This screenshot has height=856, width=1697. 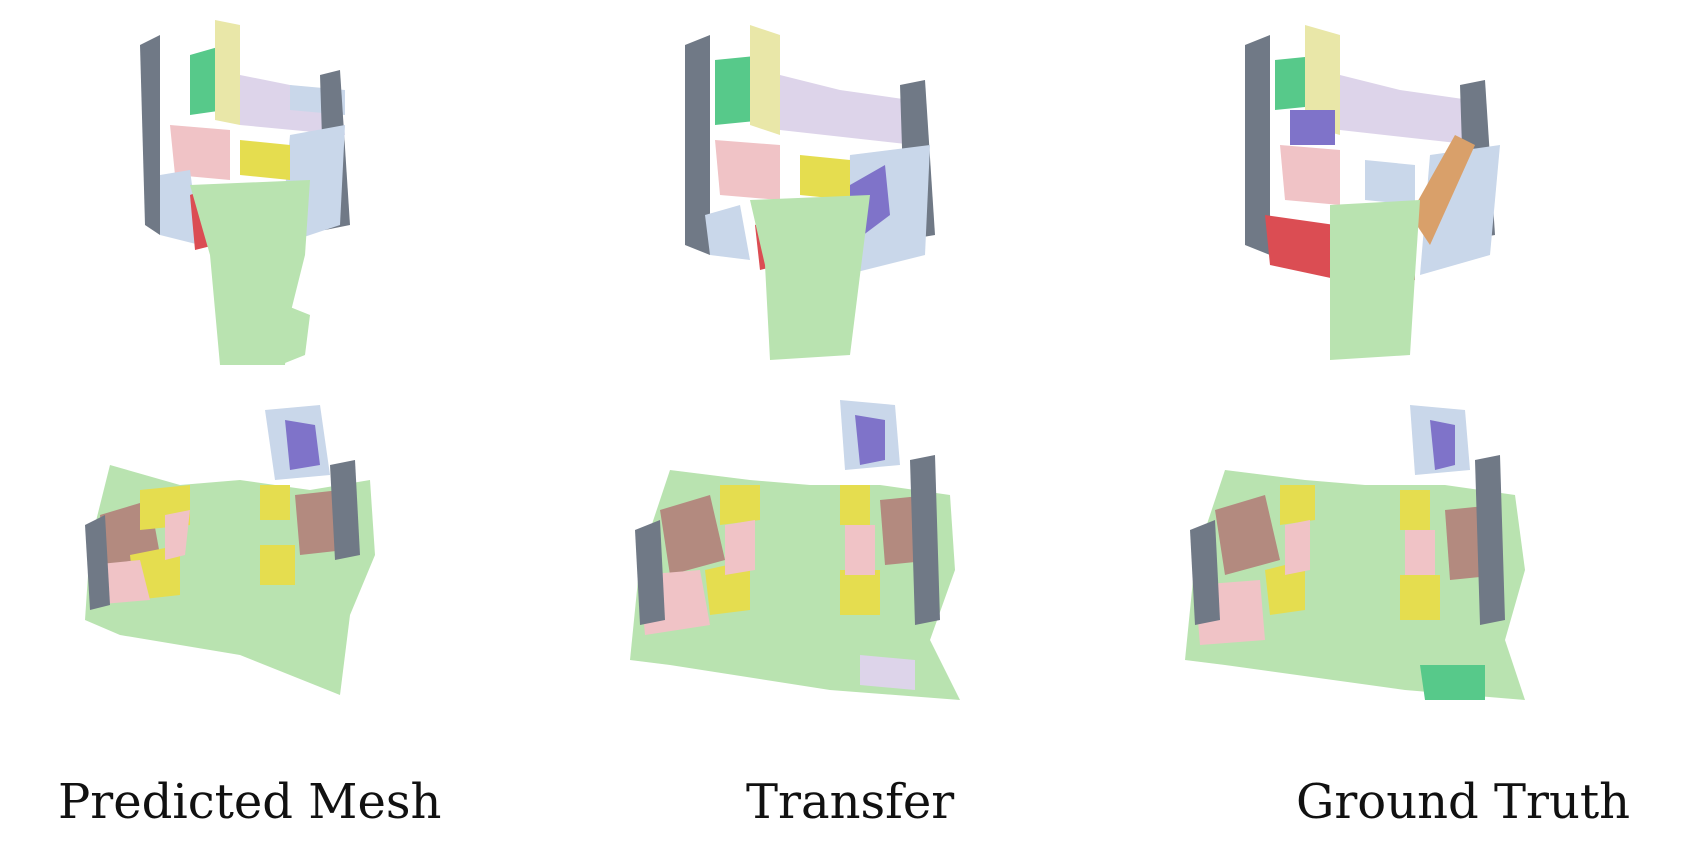 What do you see at coordinates (1463, 802) in the screenshot?
I see `caption-ground-truth: Ground Truth` at bounding box center [1463, 802].